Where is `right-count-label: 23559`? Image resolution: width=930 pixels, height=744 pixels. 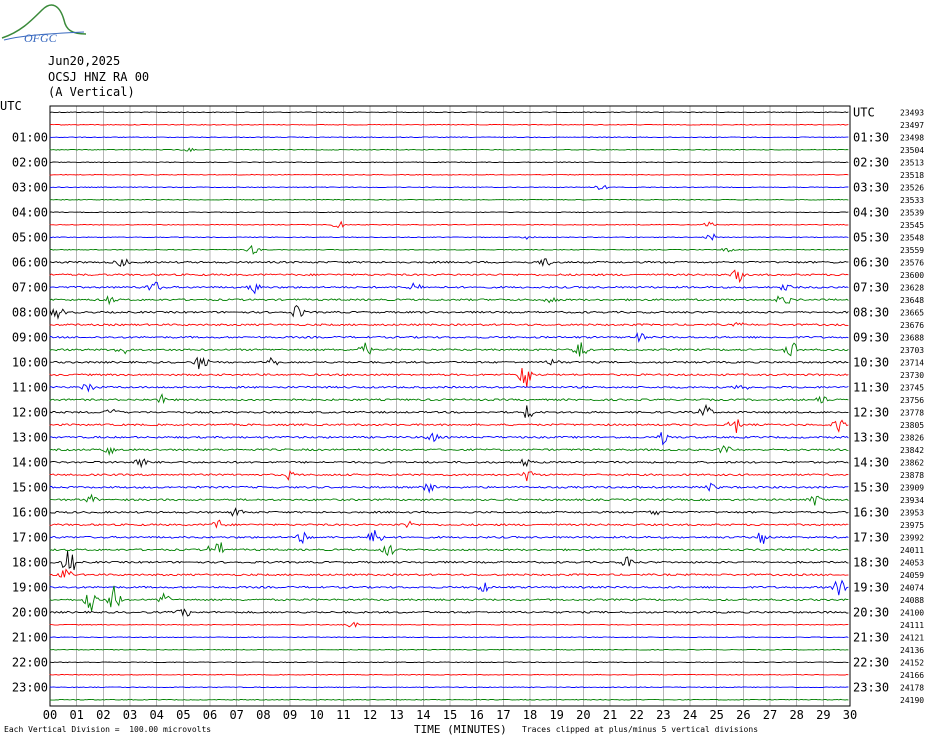
right-count-label: 23559 is located at coordinates (912, 250).